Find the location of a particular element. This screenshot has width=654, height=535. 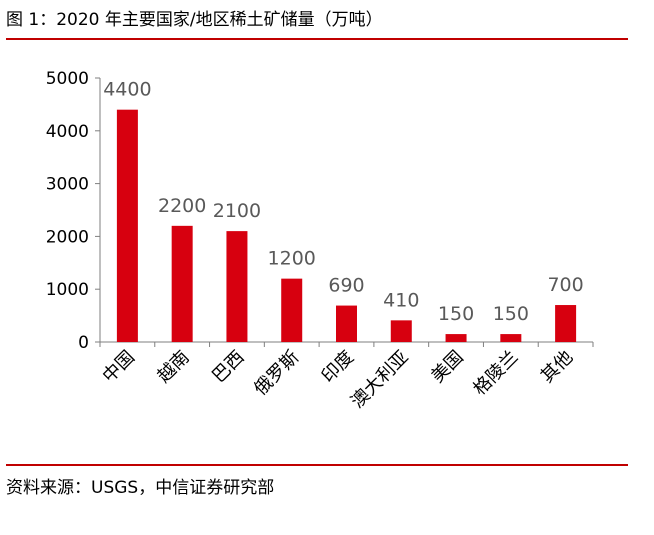

figure-title: 图 1：2020 年主要国家/地区稀土矿储量（万吨） is located at coordinates (194, 20).